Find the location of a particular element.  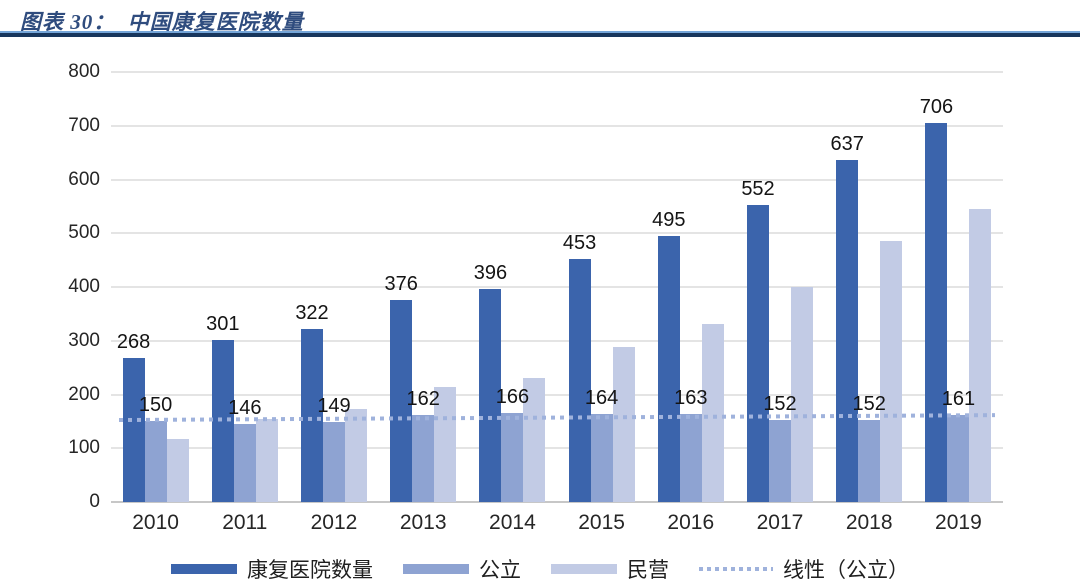

value-label-total-2012: 322 is located at coordinates (312, 312).